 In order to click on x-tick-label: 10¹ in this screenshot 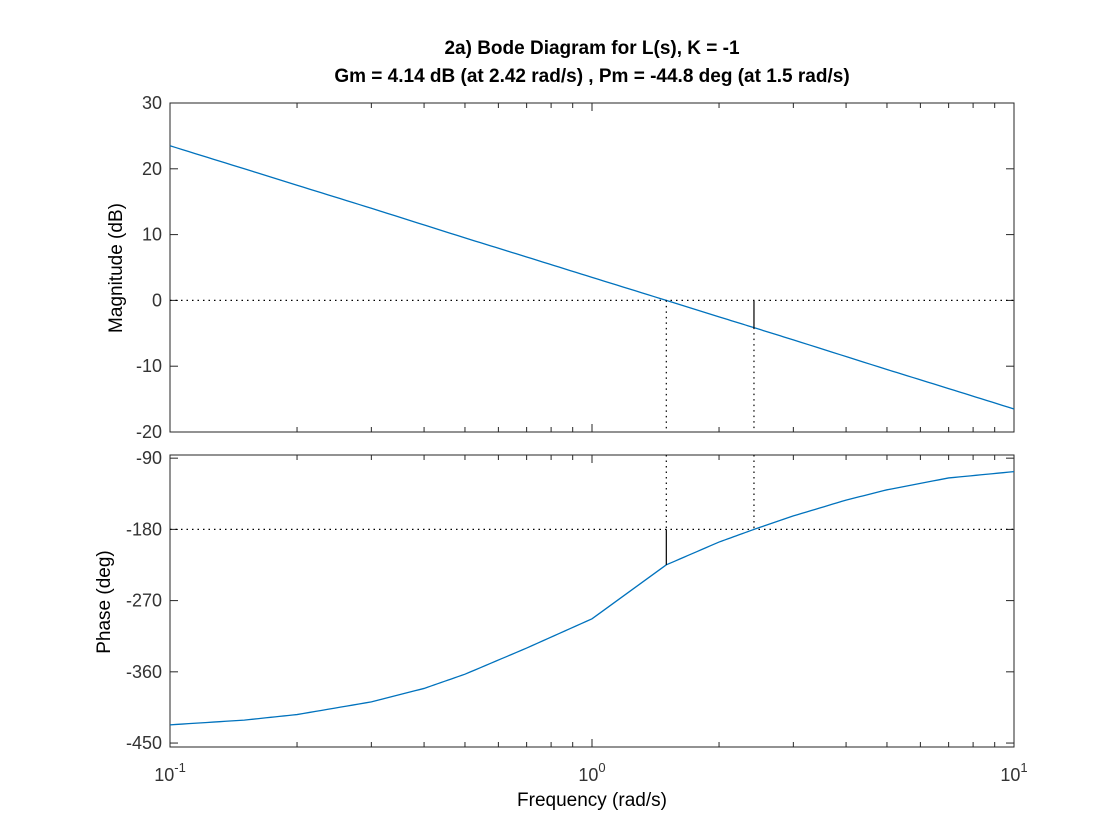, I will do `click(1013, 772)`.